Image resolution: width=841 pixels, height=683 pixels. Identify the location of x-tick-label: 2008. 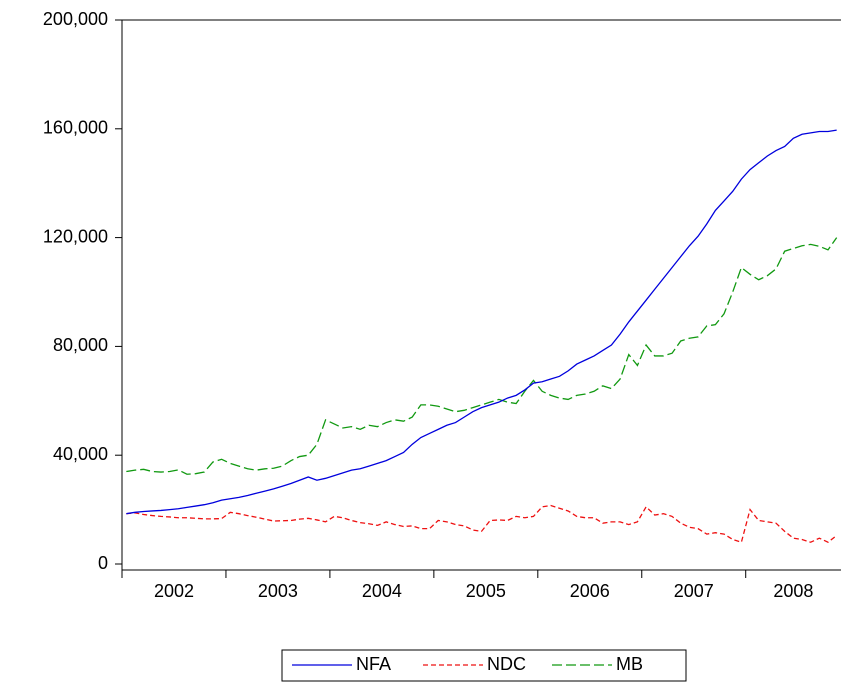
(793, 591).